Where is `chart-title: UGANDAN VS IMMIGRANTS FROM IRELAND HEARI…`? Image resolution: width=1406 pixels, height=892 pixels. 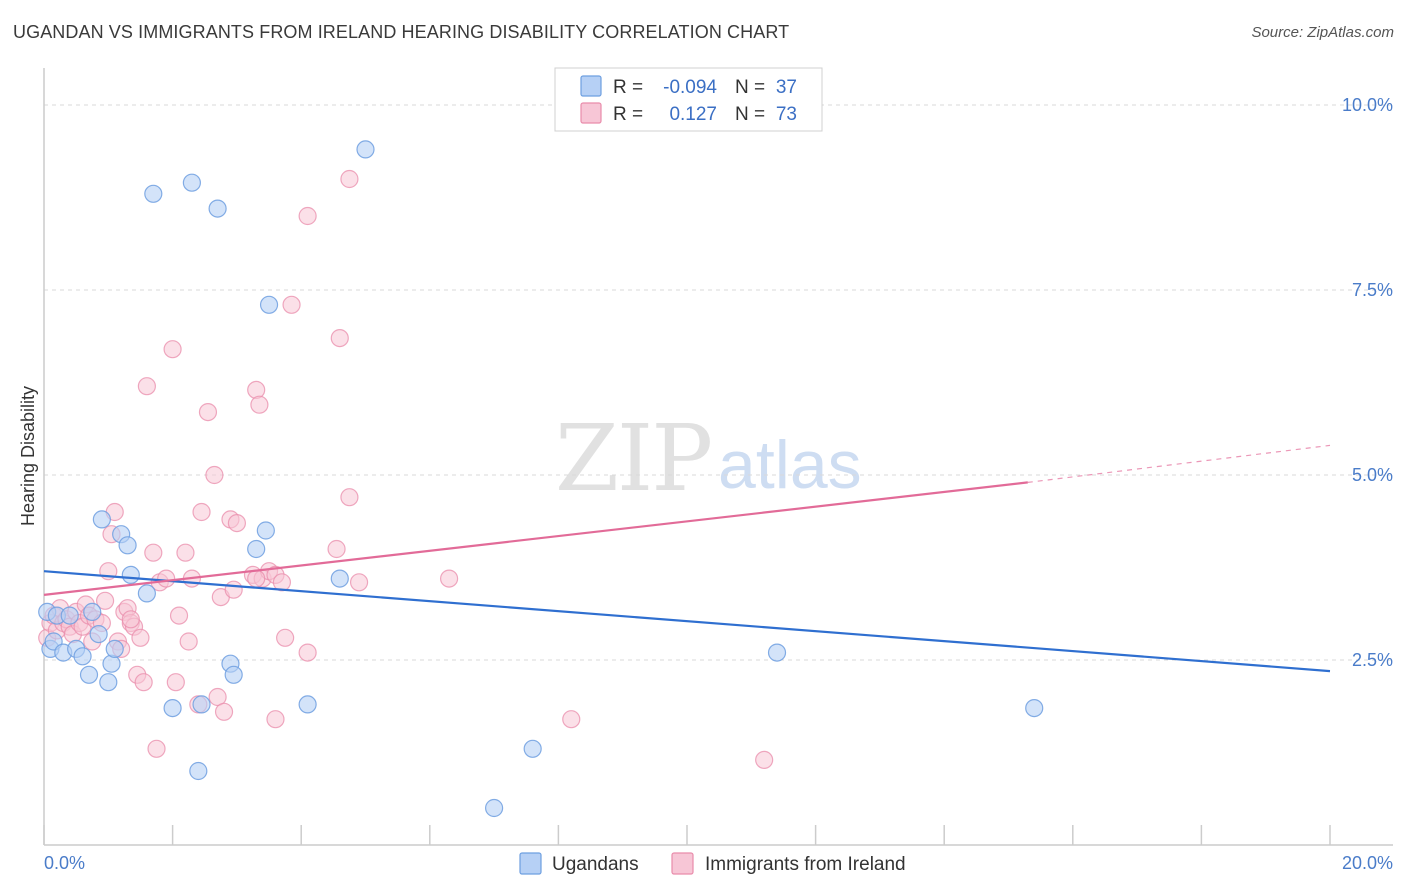 chart-title: UGANDAN VS IMMIGRANTS FROM IRELAND HEARI… is located at coordinates (401, 32).